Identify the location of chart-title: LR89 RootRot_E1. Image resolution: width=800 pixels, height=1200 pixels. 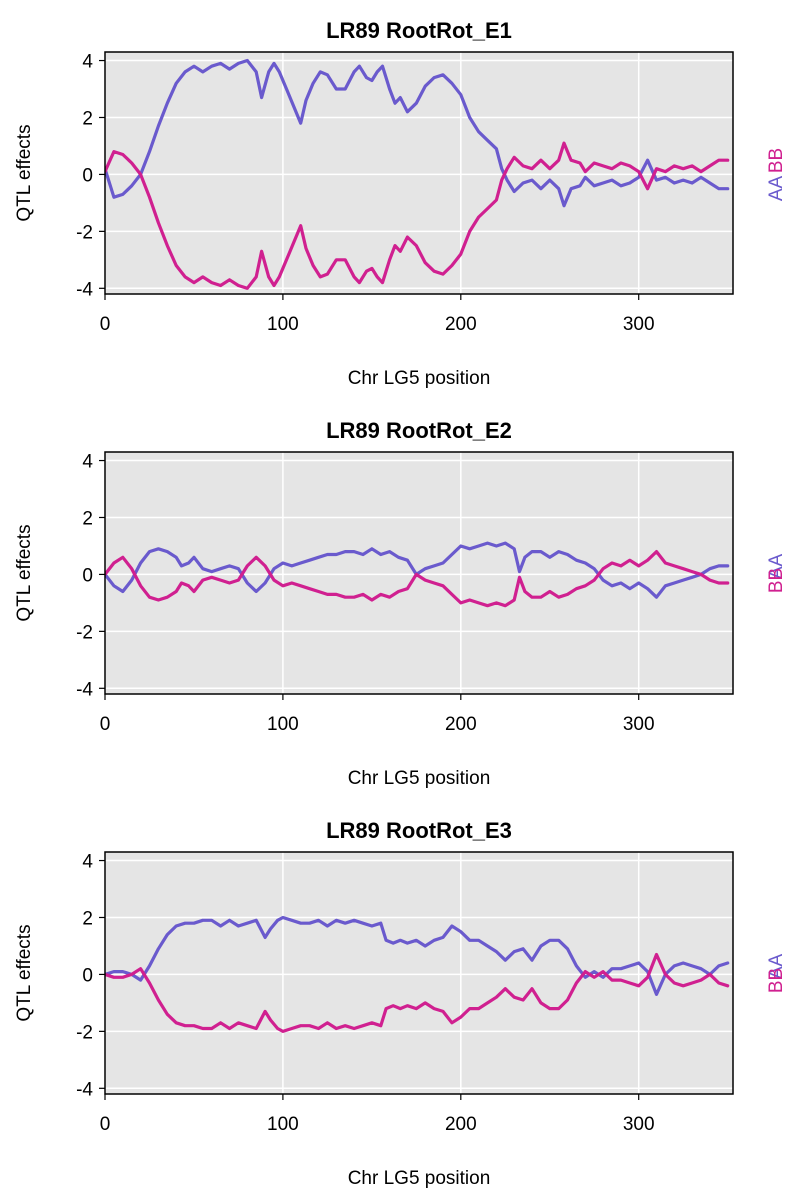
(419, 30).